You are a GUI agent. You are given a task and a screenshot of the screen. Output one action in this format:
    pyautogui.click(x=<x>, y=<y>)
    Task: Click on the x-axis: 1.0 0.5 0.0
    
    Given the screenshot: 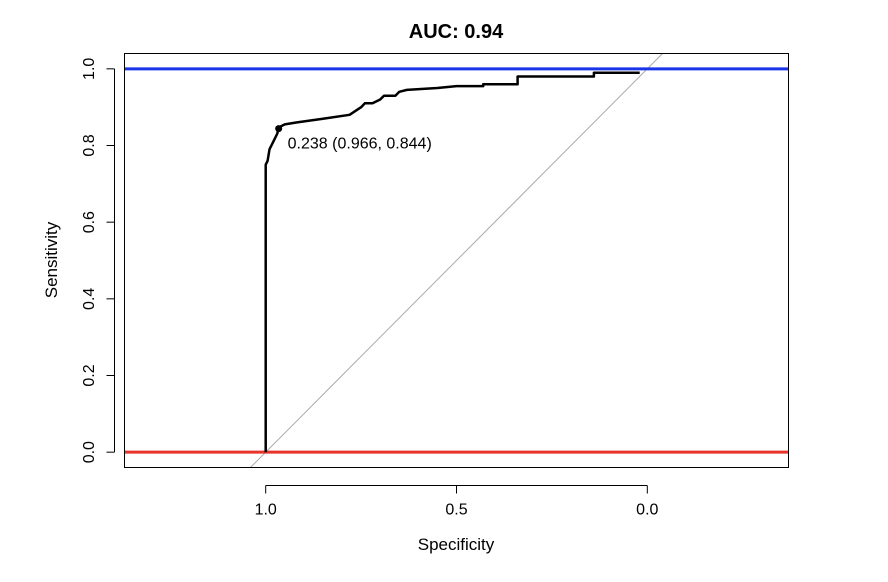 What is the action you would take?
    pyautogui.click(x=457, y=502)
    